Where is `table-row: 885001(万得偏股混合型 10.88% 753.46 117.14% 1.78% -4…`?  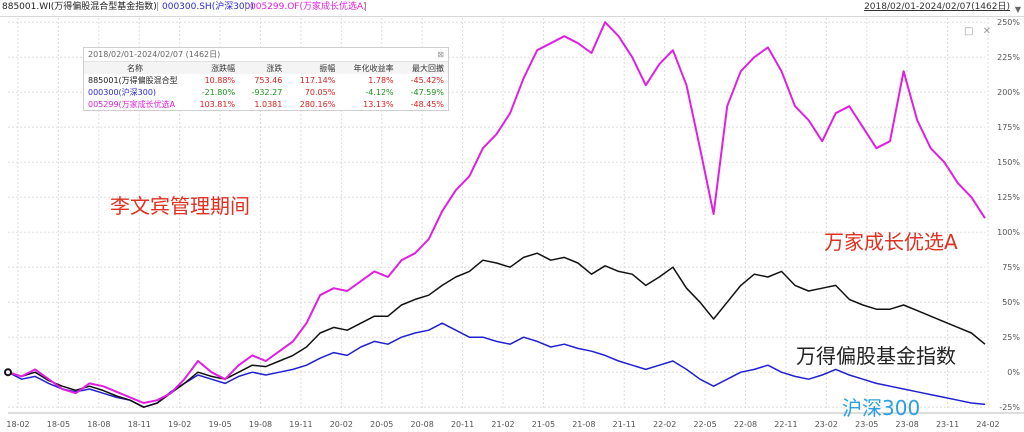 table-row: 885001(万得偏股混合型 10.88% 753.46 117.14% 1.78% -4… is located at coordinates (266, 80).